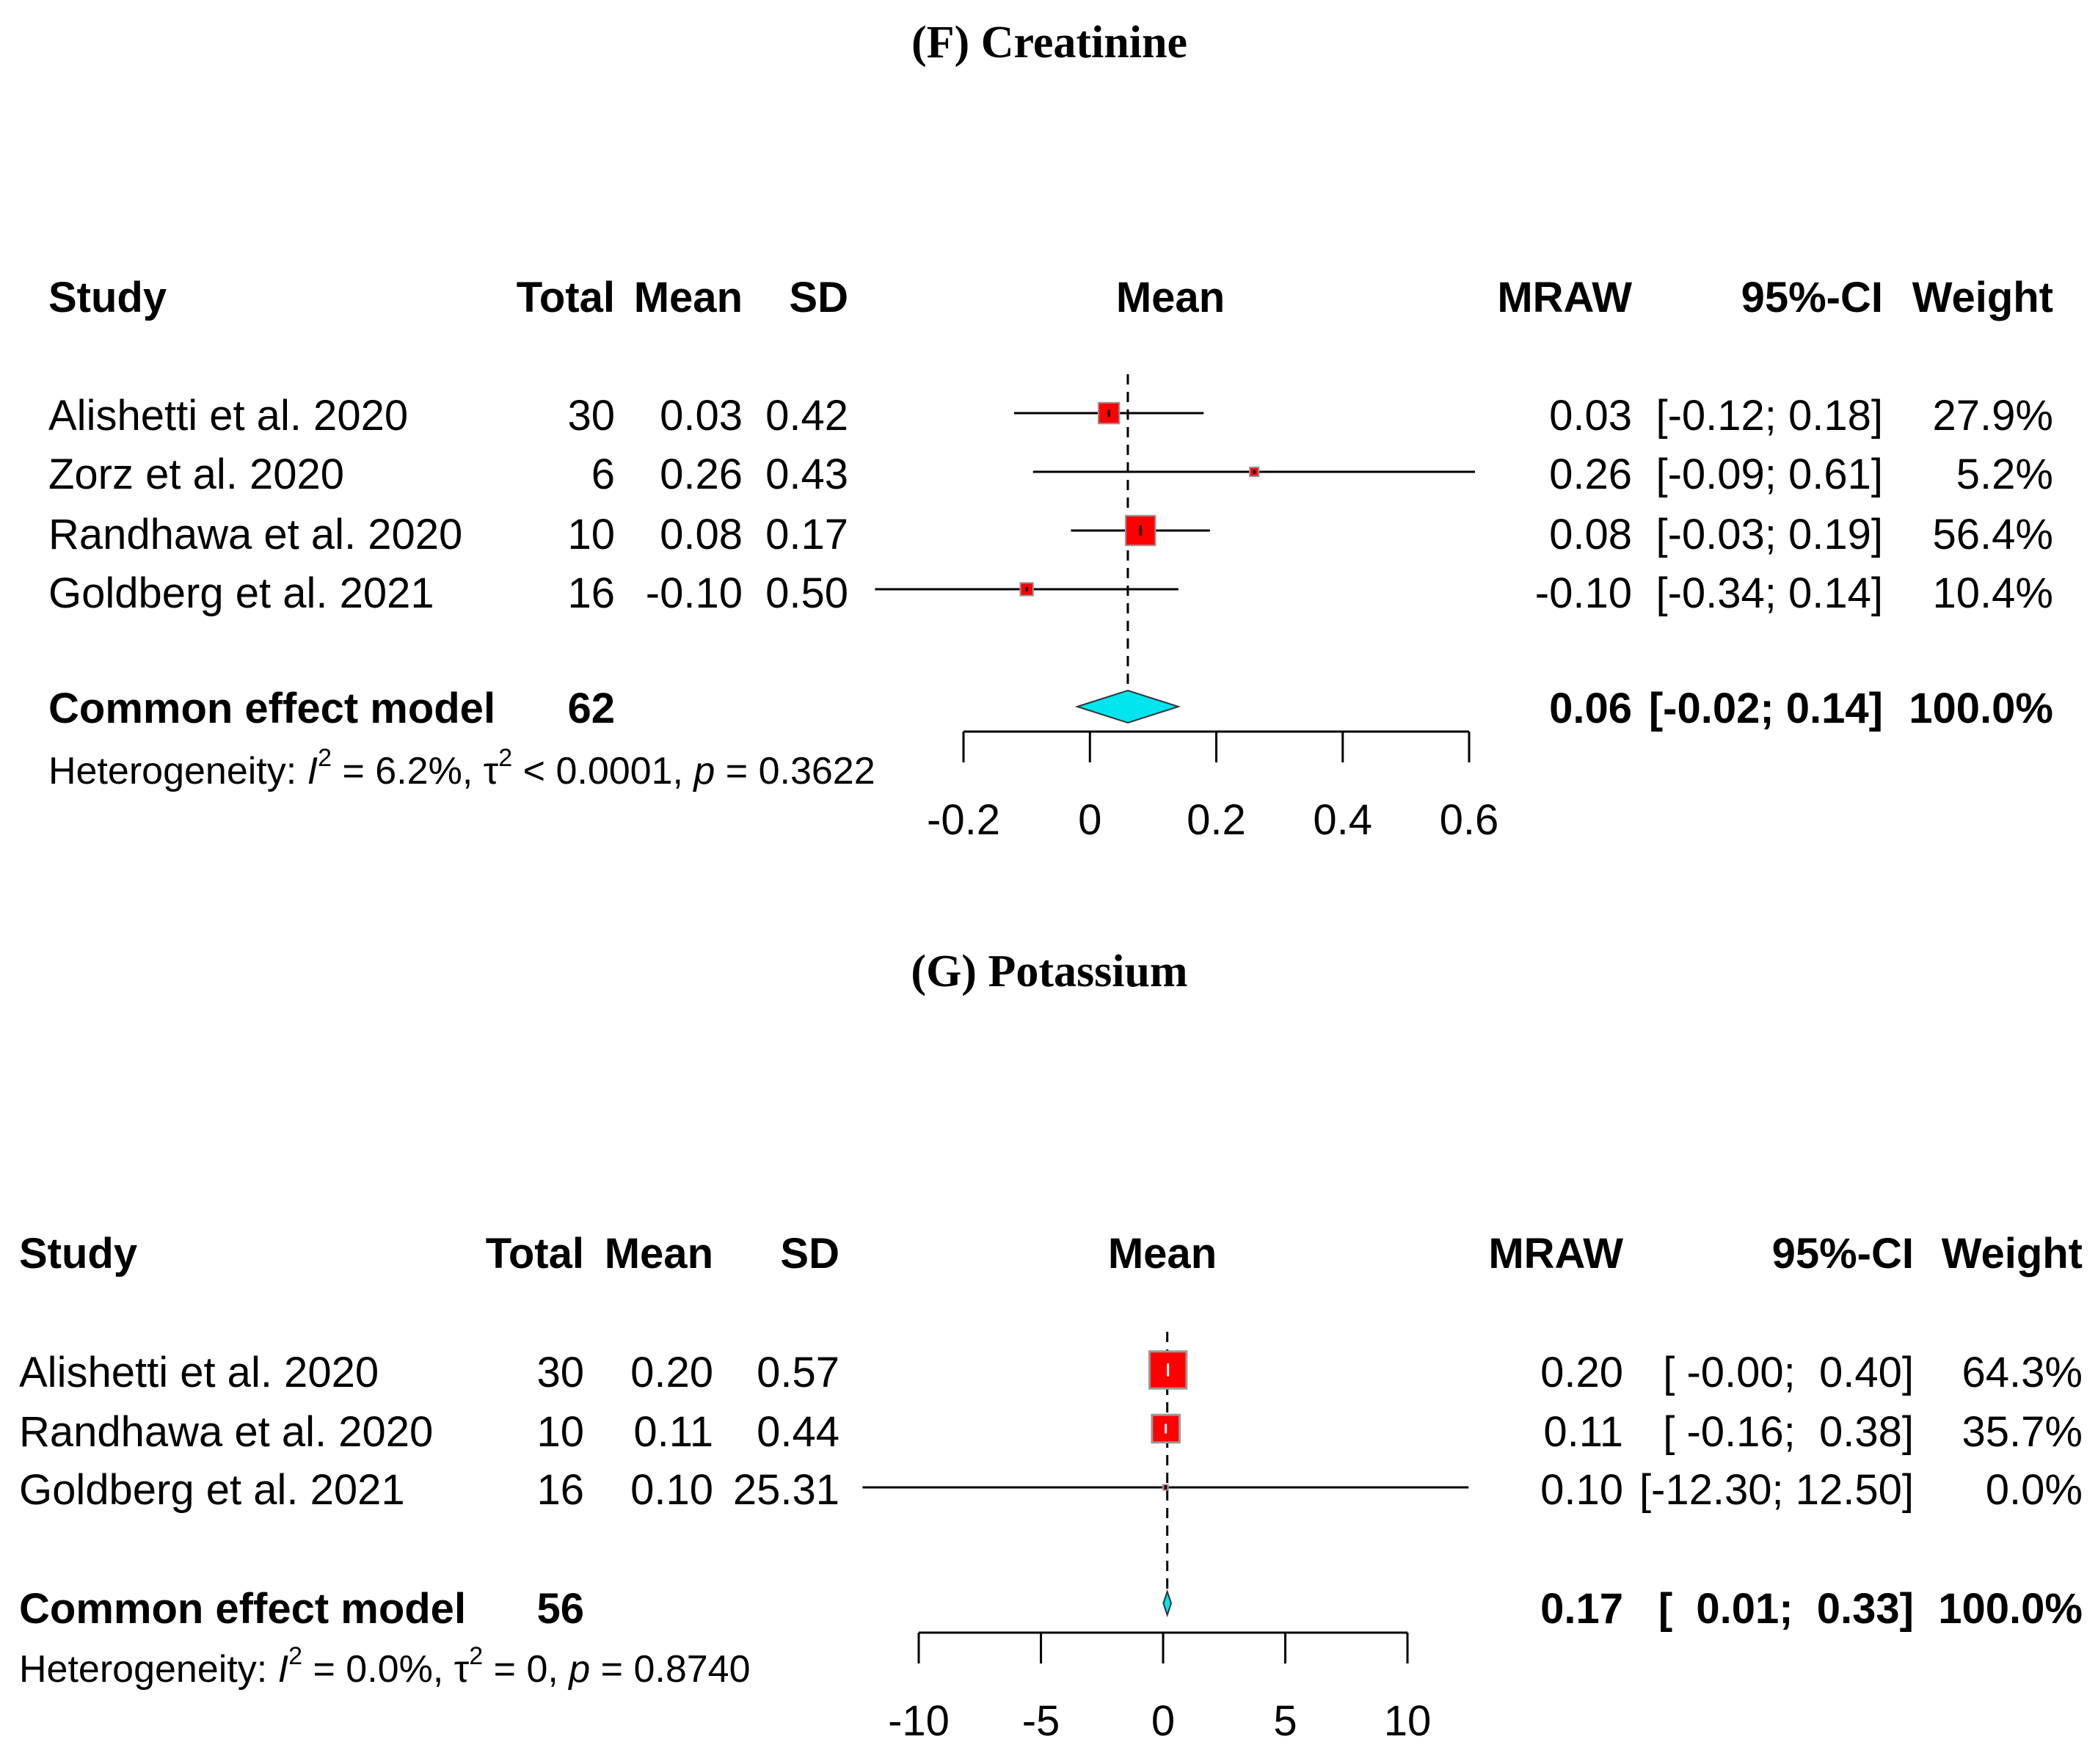 The width and height of the screenshot is (2098, 1764). I want to click on summary-ci: [ 0.01; 0.33], so click(1786, 1609).